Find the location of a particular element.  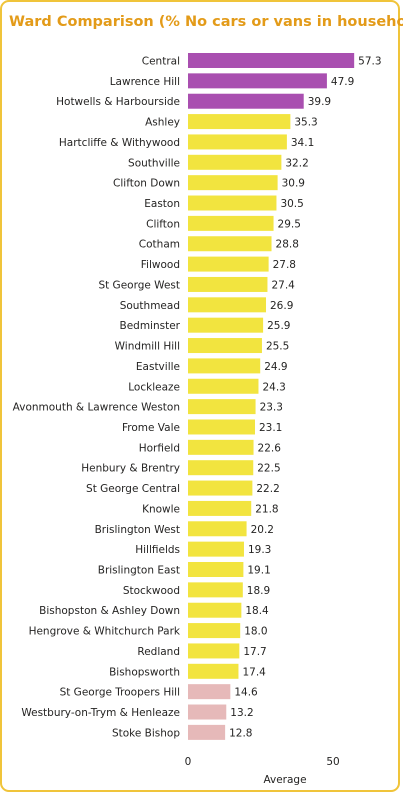

value-label: 35.3 is located at coordinates (305, 123).